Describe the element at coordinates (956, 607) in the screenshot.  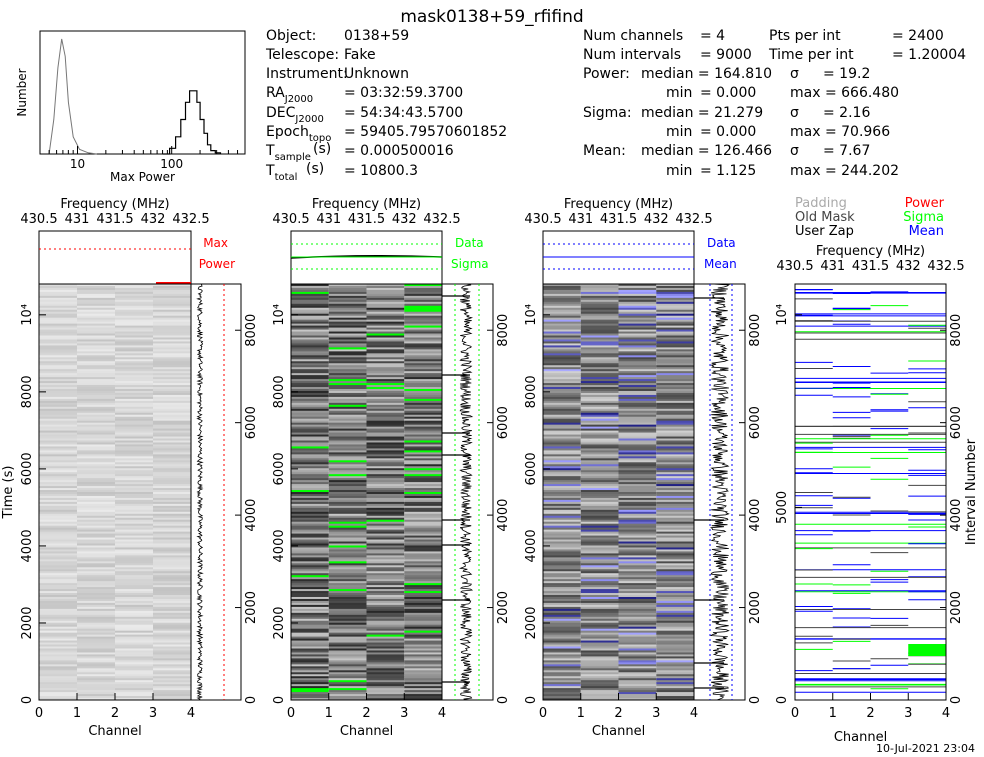
I see `interval-tick-label: 2000` at that location.